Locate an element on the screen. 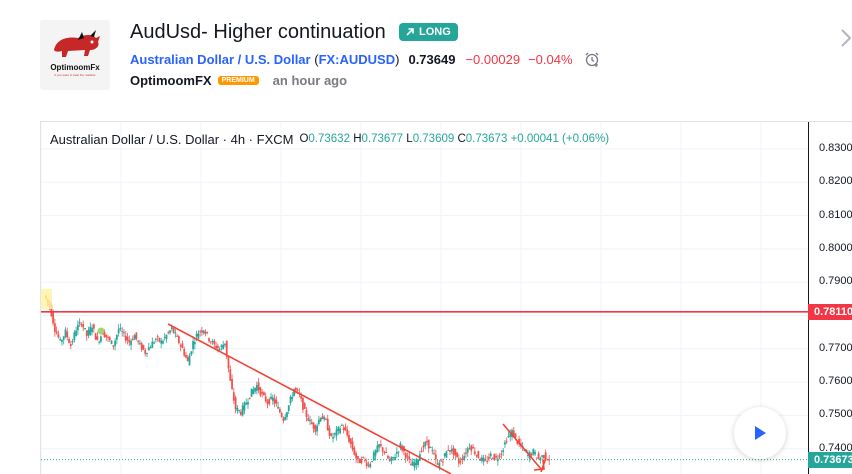  bull-logo-icon is located at coordinates (77, 43).